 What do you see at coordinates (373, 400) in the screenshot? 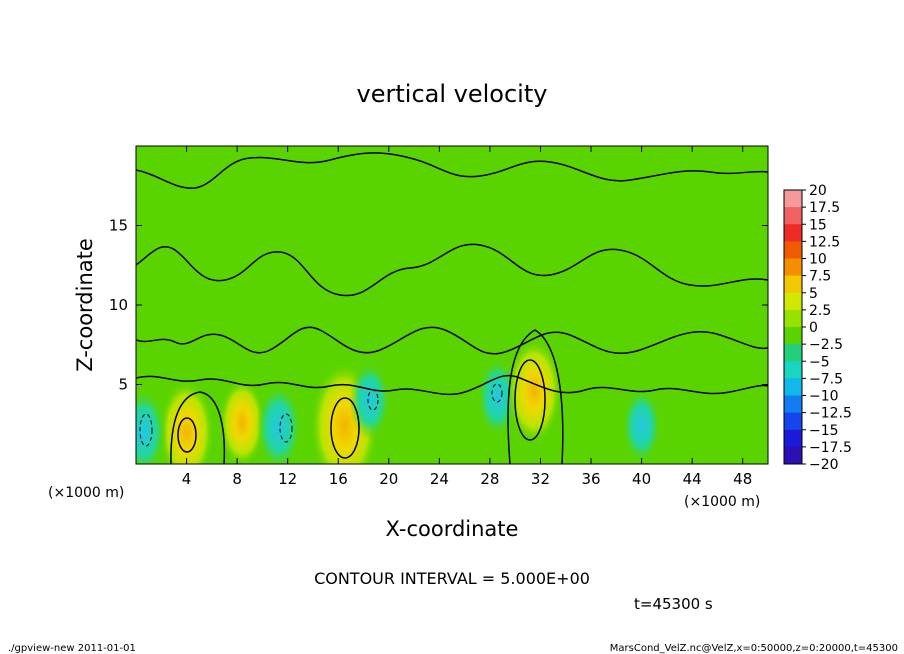
I see `contour-downdraft-18km` at bounding box center [373, 400].